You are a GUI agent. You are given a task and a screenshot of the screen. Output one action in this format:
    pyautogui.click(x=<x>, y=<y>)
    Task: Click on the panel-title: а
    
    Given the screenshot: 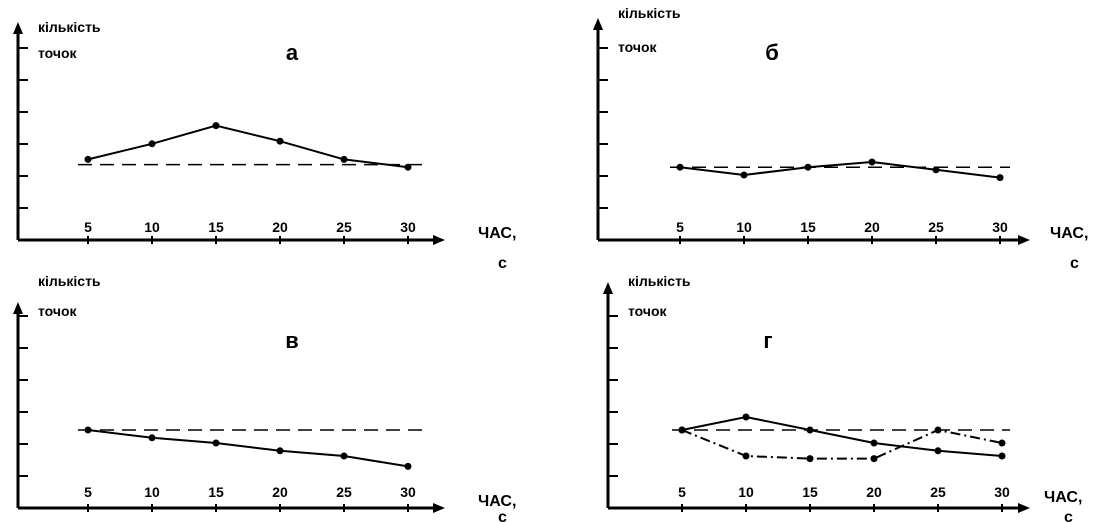 What is the action you would take?
    pyautogui.click(x=292, y=52)
    